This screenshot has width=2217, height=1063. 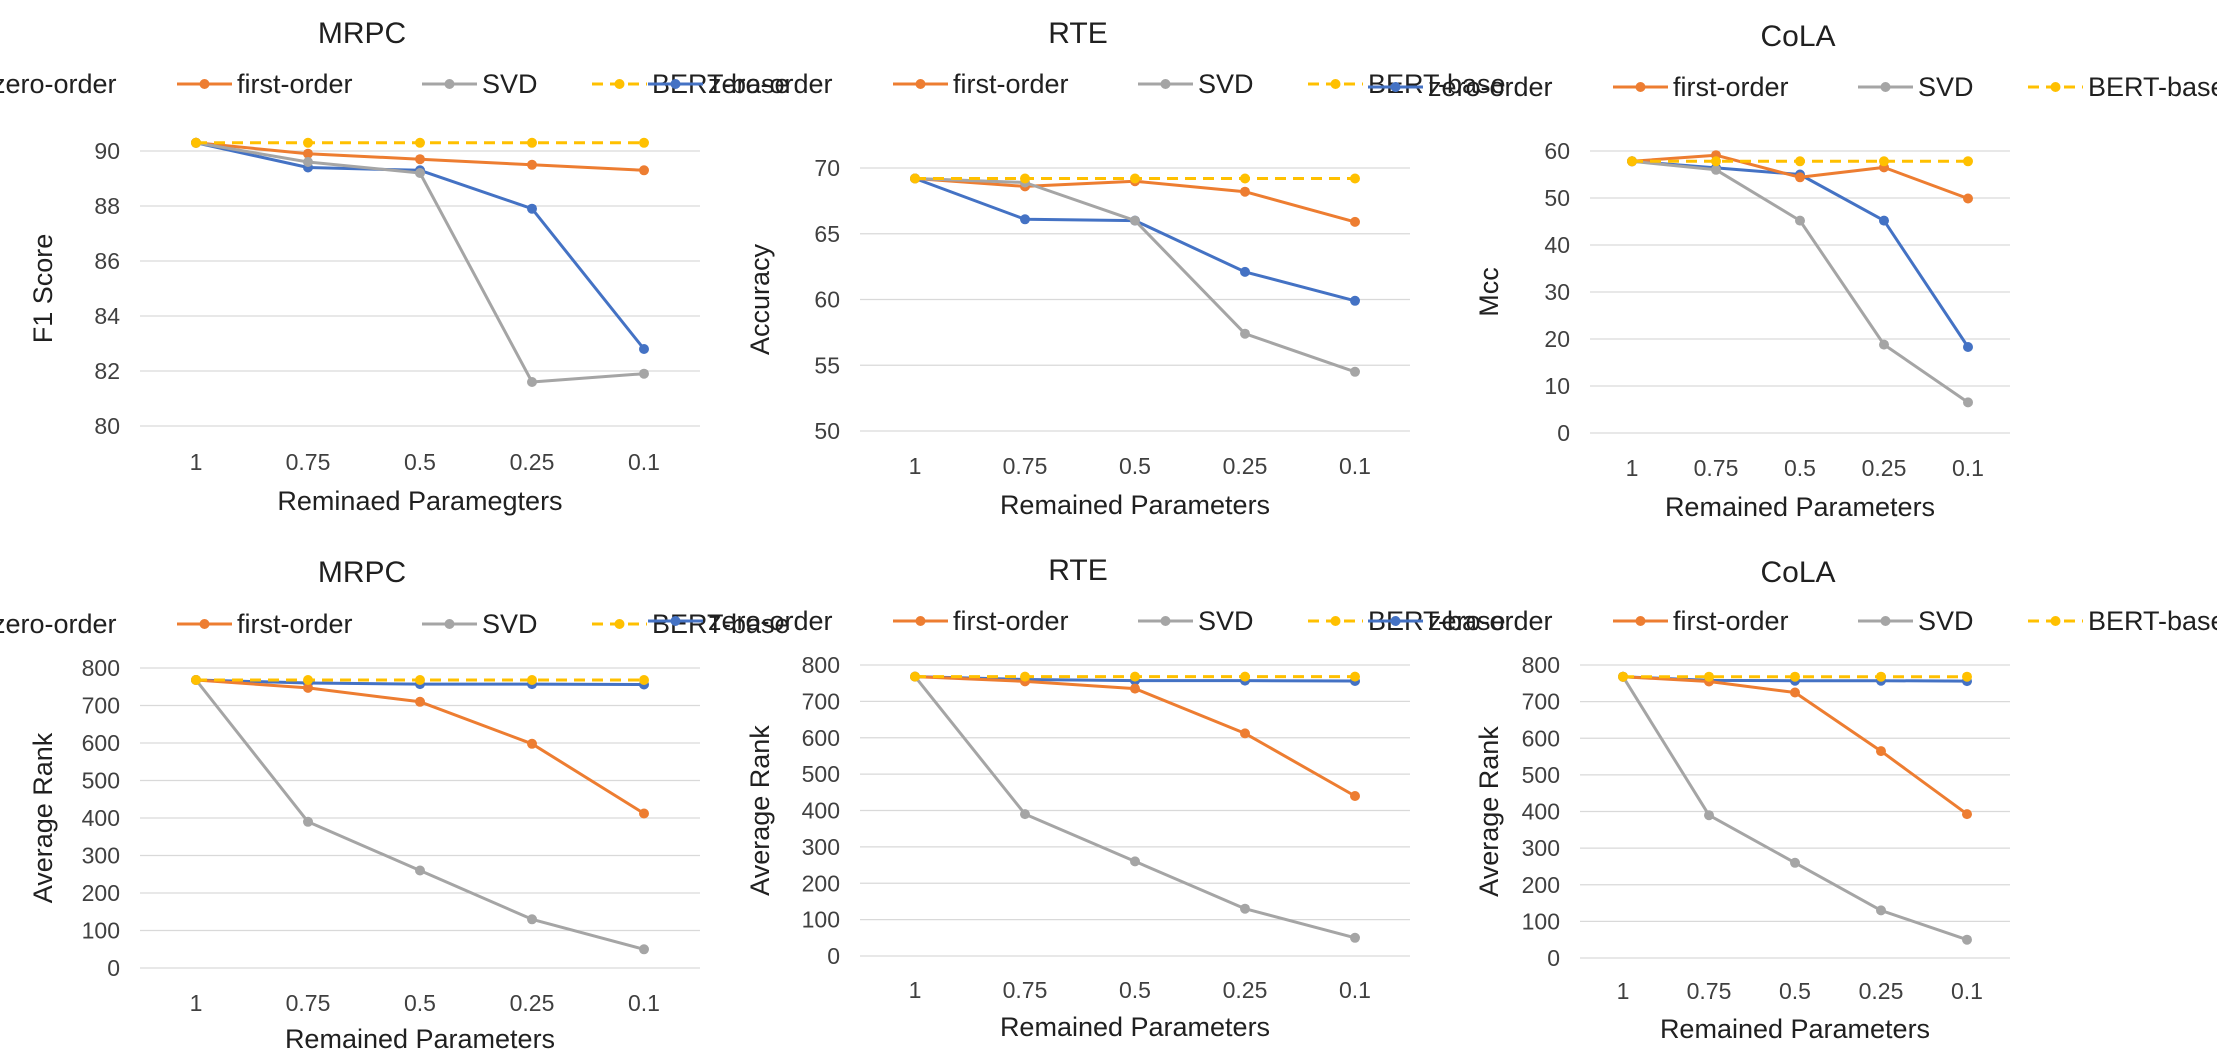 I want to click on y-tick-label: 82, so click(x=107, y=371).